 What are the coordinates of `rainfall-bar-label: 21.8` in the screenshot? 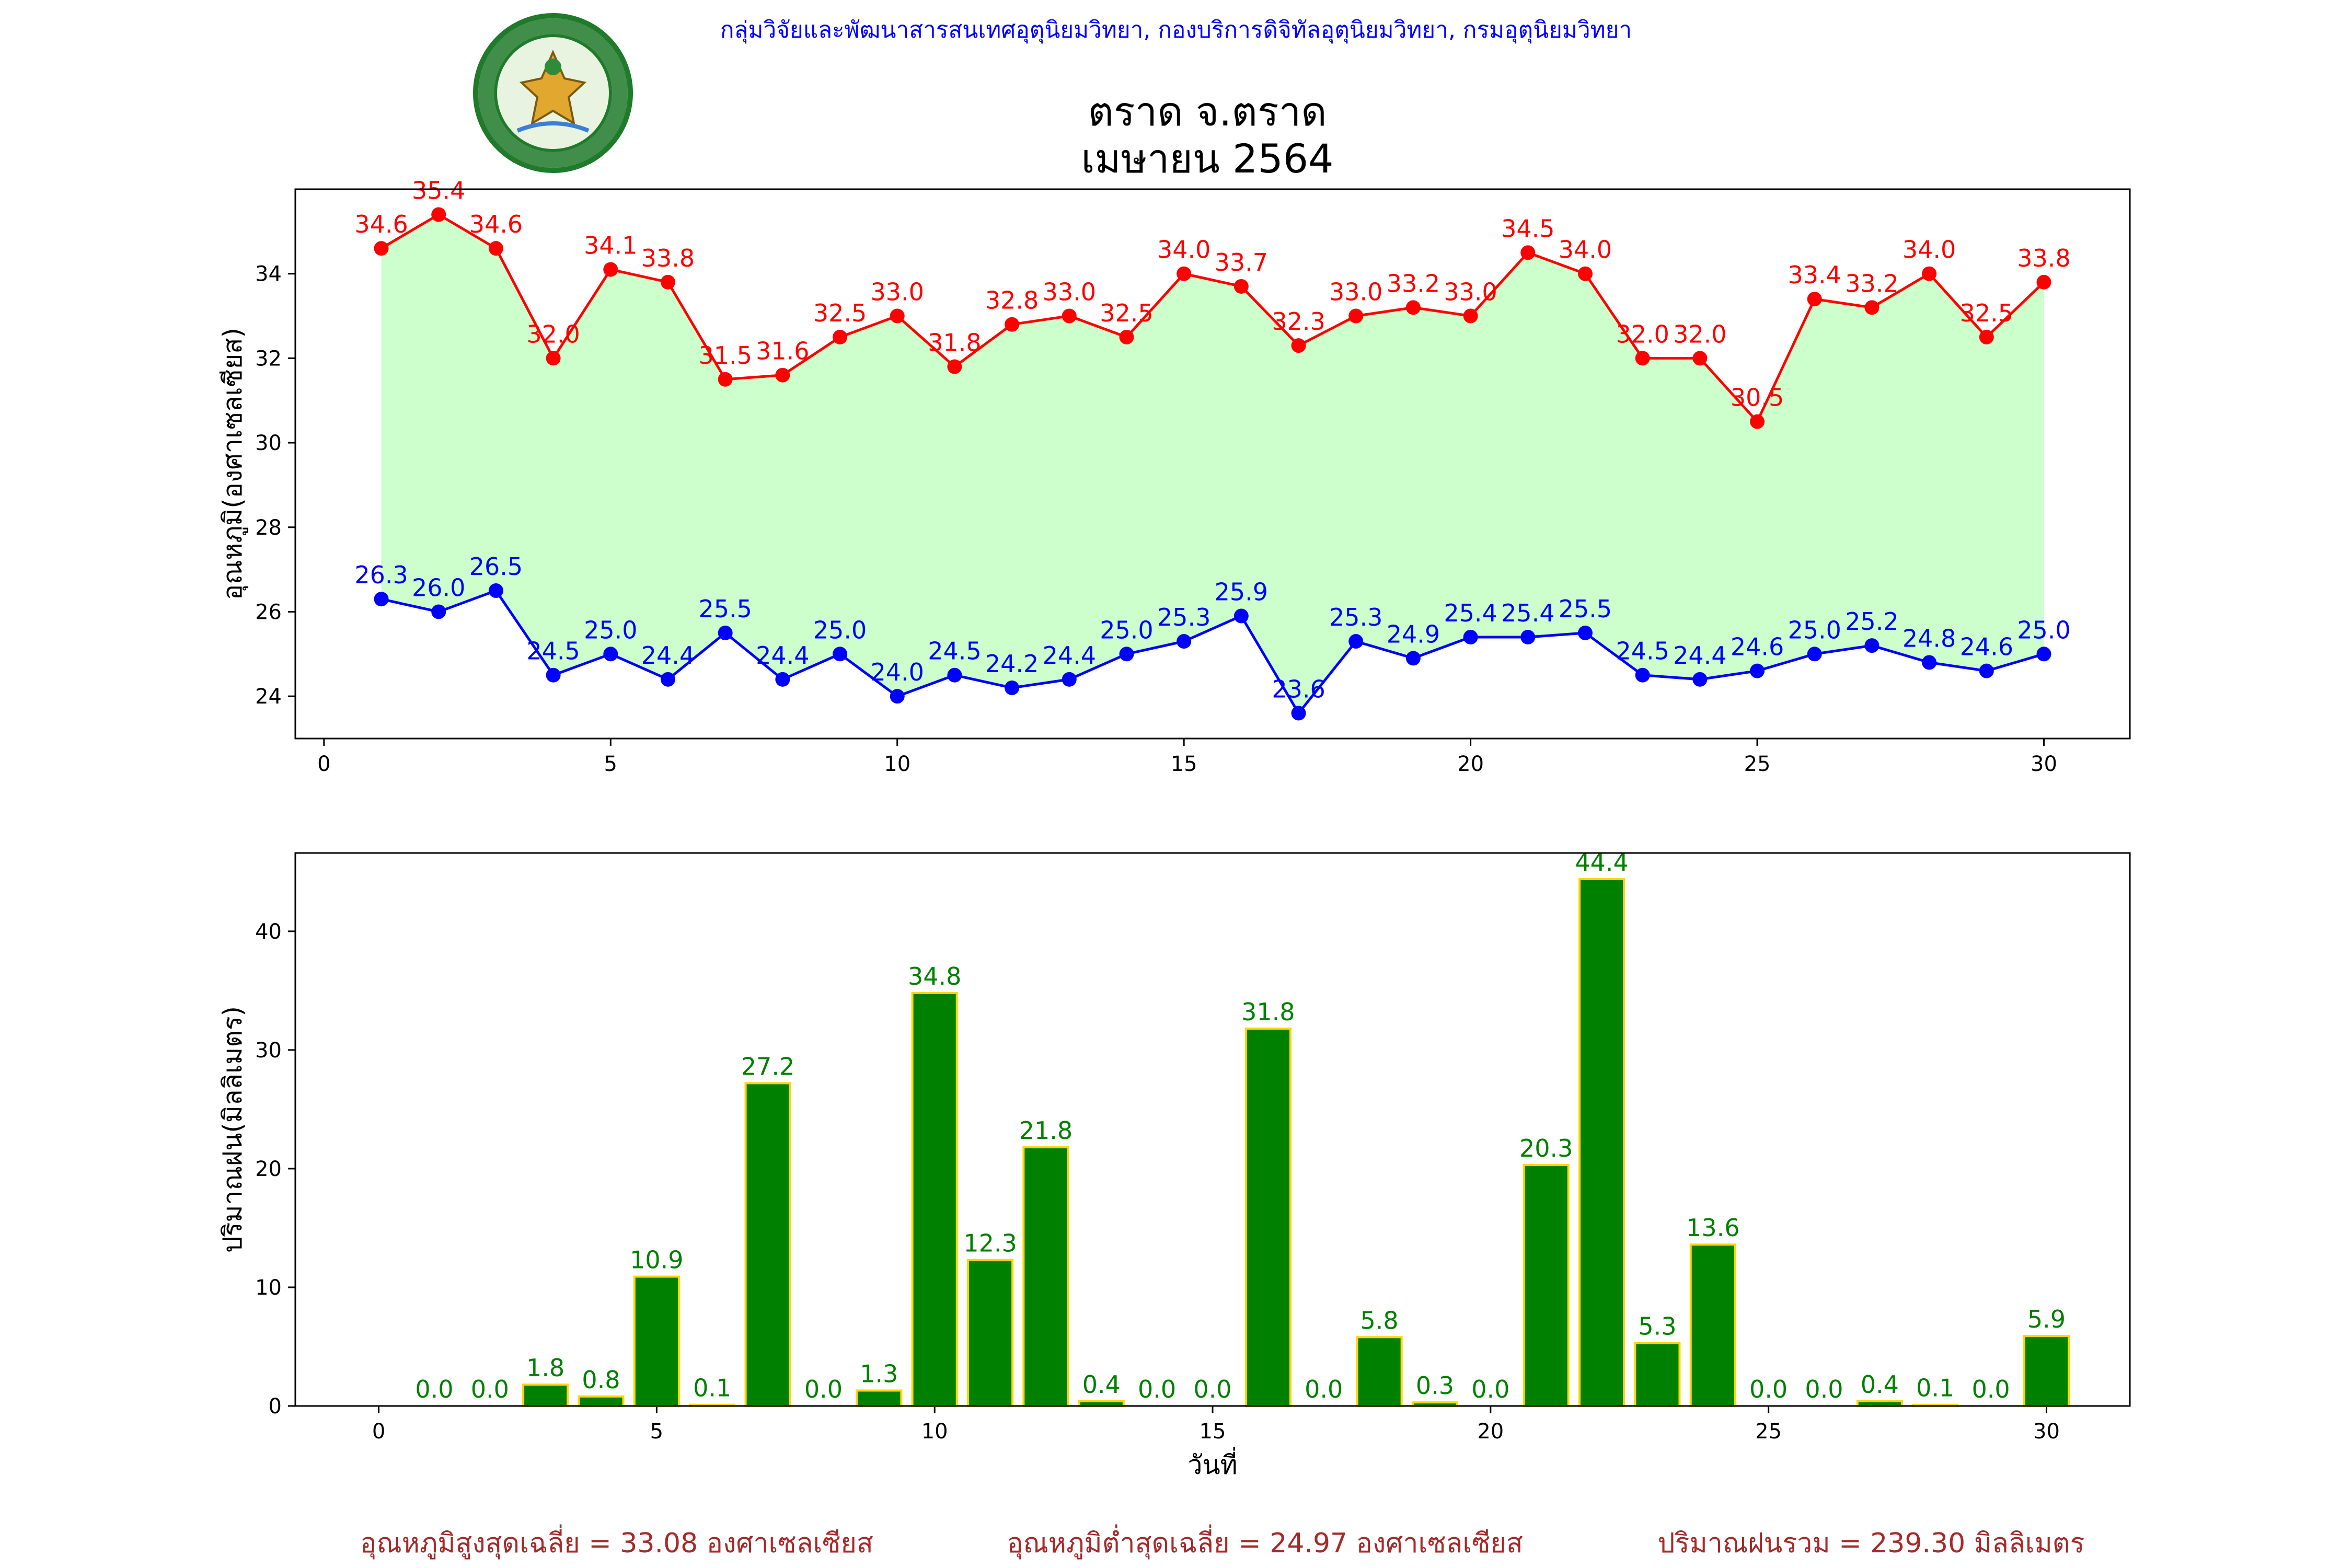 It's located at (1046, 1130).